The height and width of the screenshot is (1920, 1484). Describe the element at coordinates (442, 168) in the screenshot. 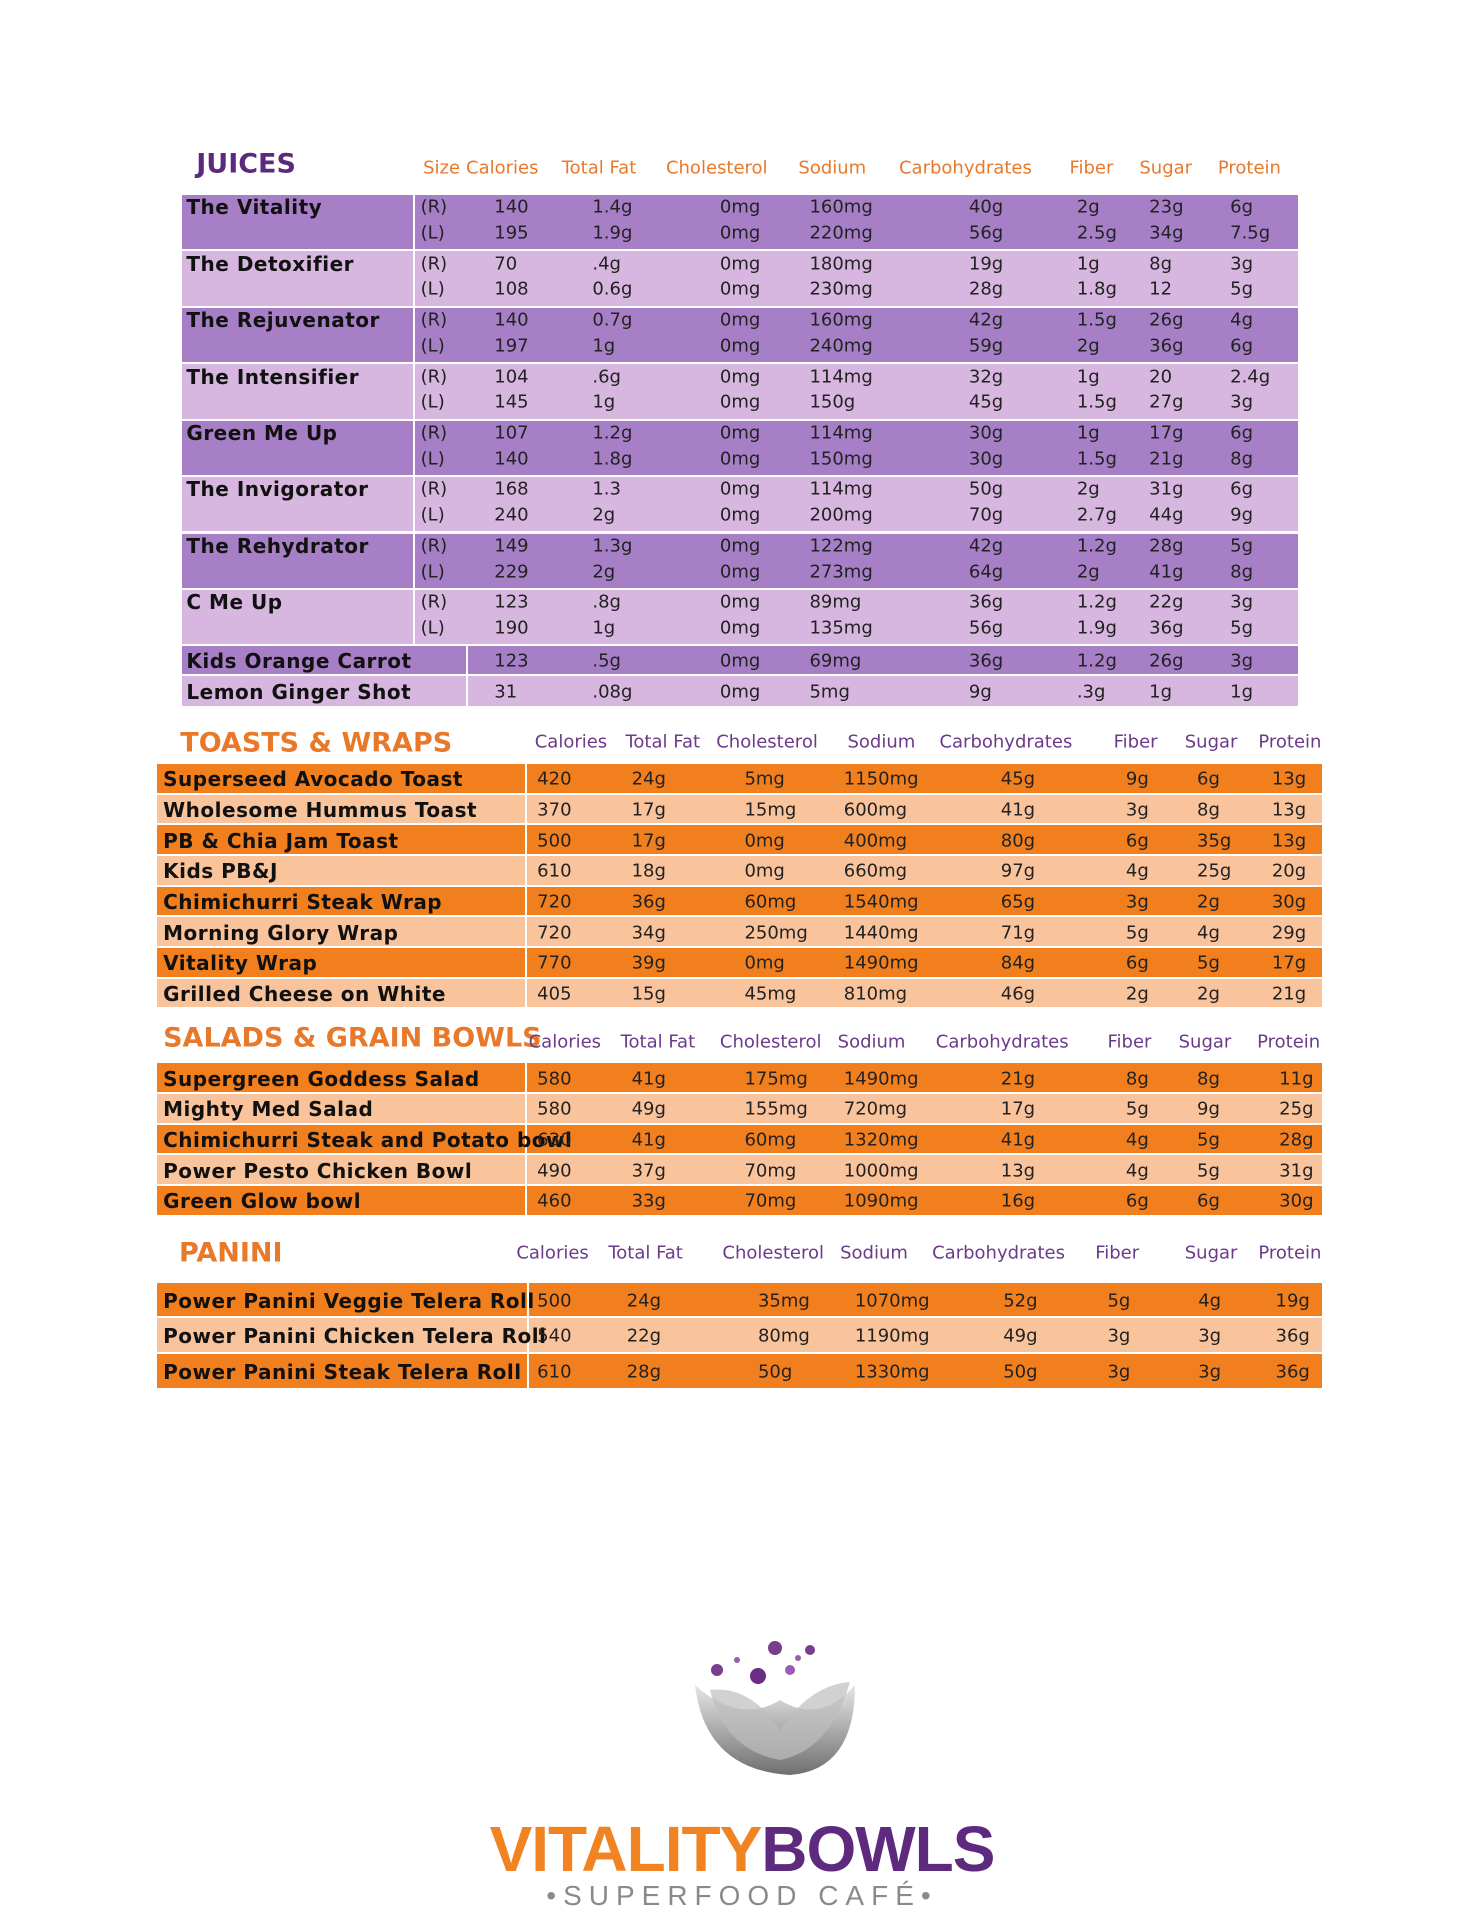

I see `column-header: Size` at that location.